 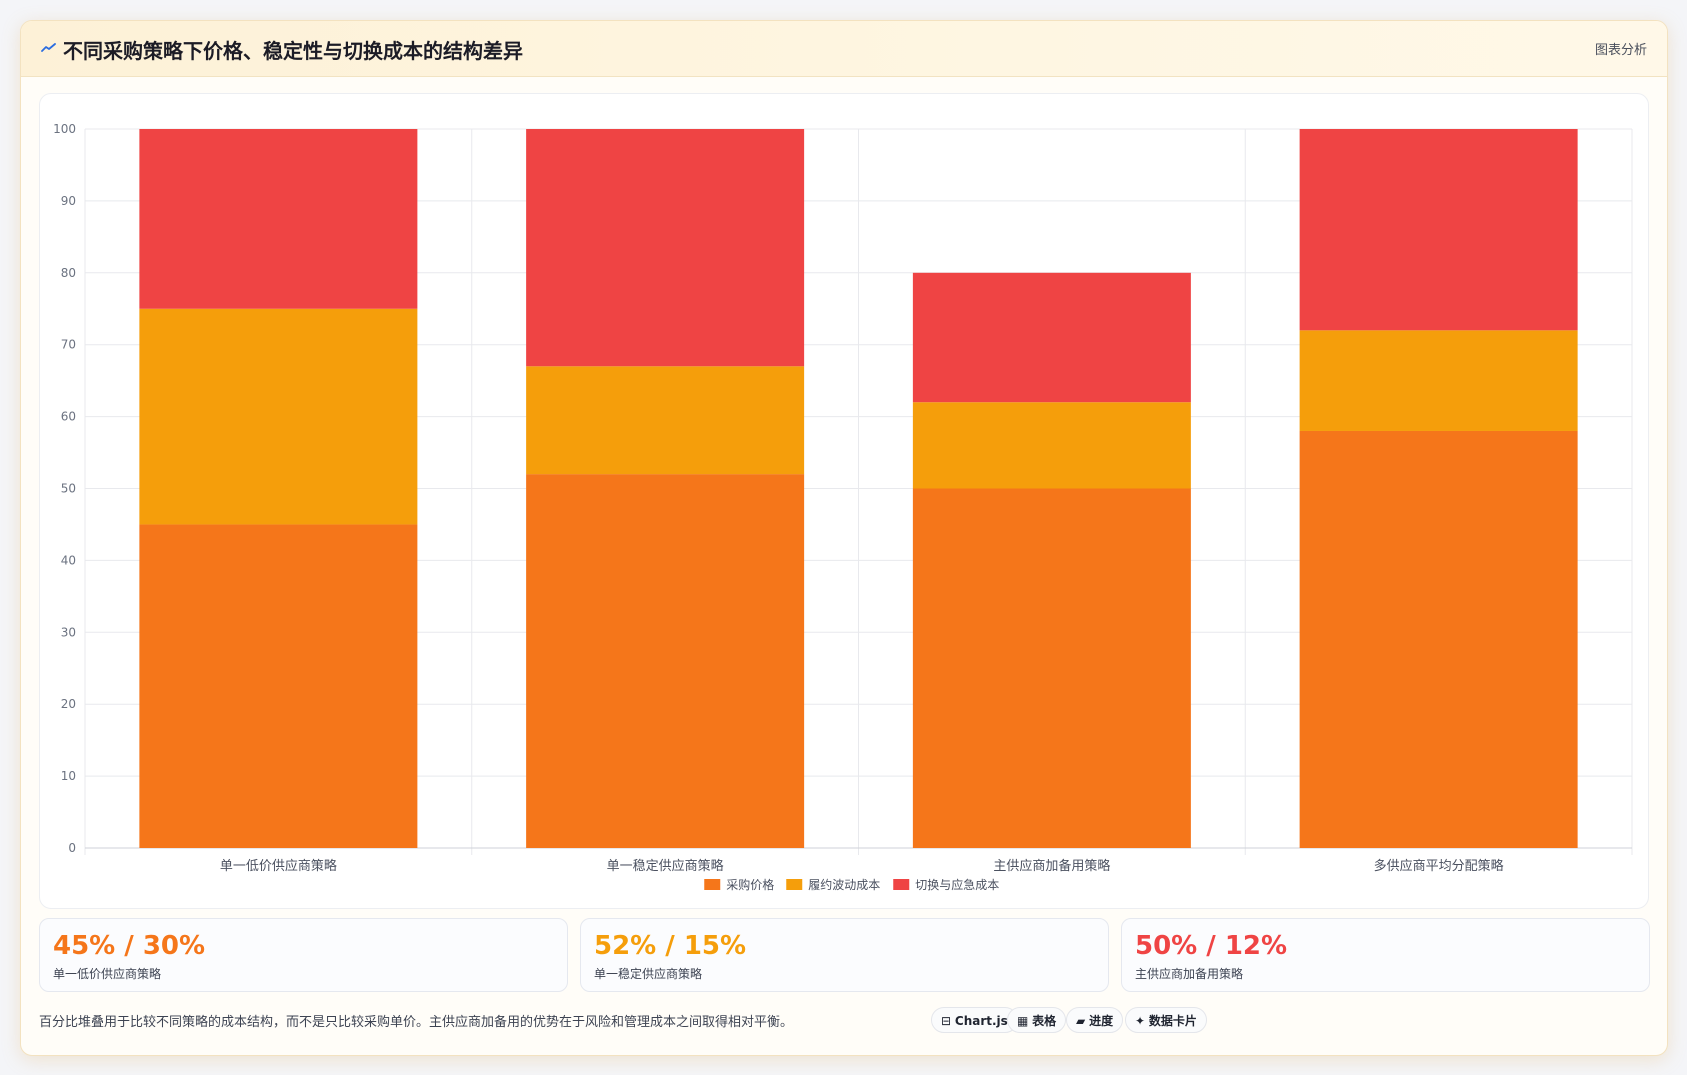 I want to click on stat-label: 单一稳定供应商策略, so click(x=648, y=974).